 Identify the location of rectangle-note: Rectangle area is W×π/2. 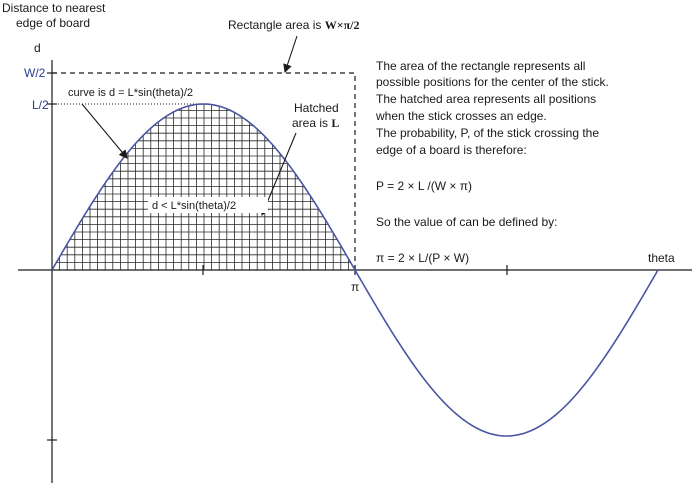
(293, 25).